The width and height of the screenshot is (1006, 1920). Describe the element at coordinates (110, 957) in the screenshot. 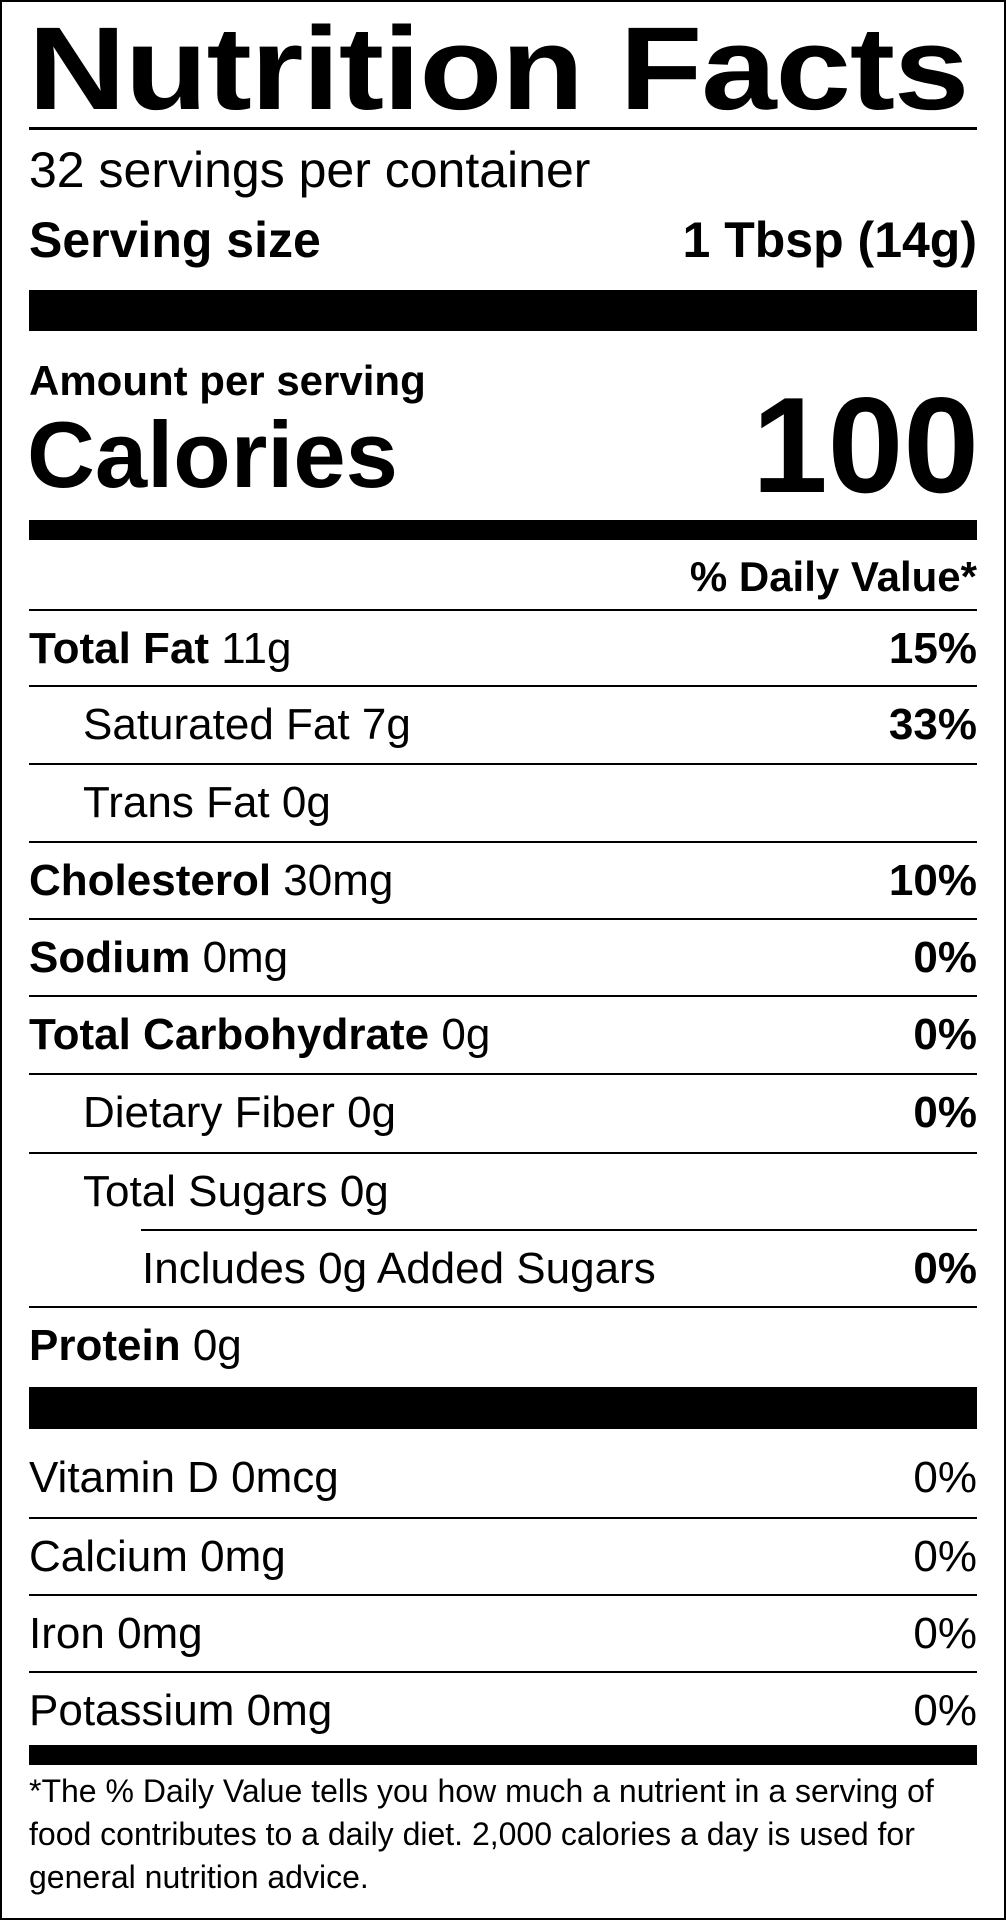

I see `nutrient-name: Sodium` at that location.